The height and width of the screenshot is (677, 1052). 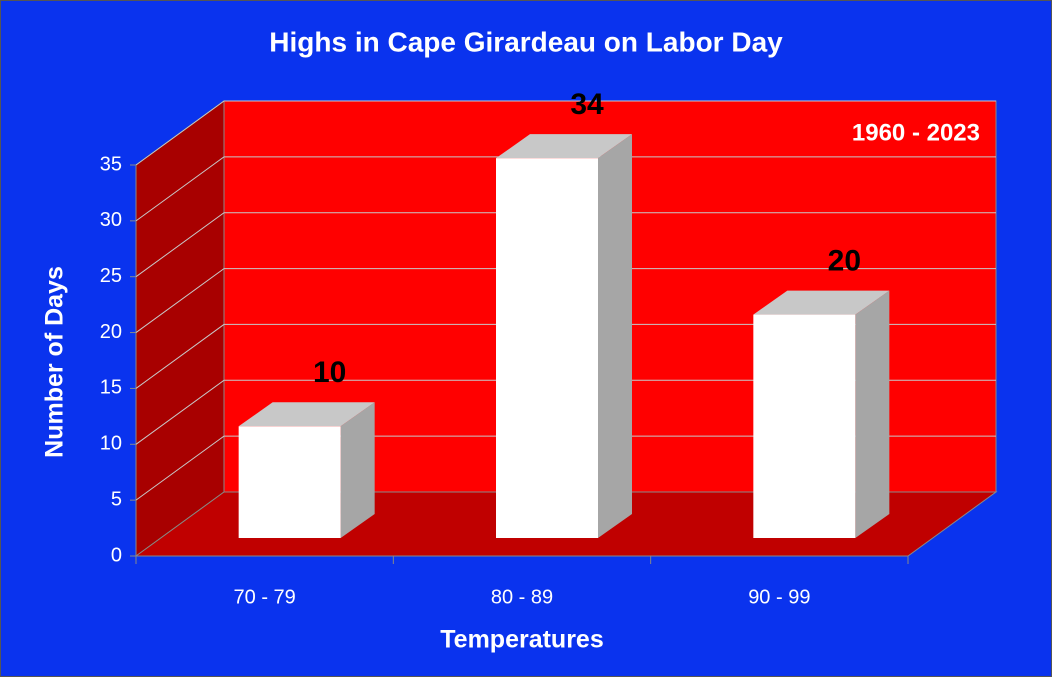 What do you see at coordinates (111, 388) in the screenshot?
I see `y-tick-label: 15` at bounding box center [111, 388].